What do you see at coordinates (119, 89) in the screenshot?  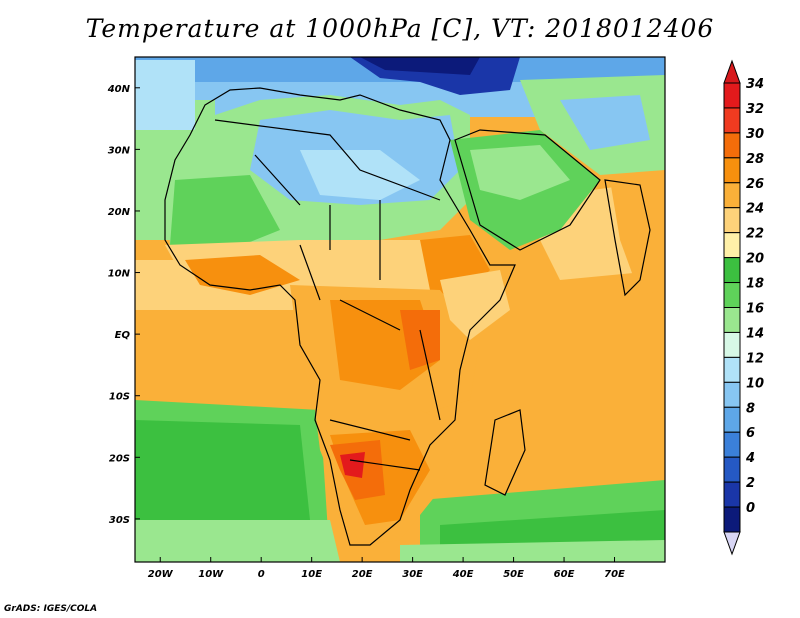 I see `lat-tick-label: 40N` at bounding box center [119, 89].